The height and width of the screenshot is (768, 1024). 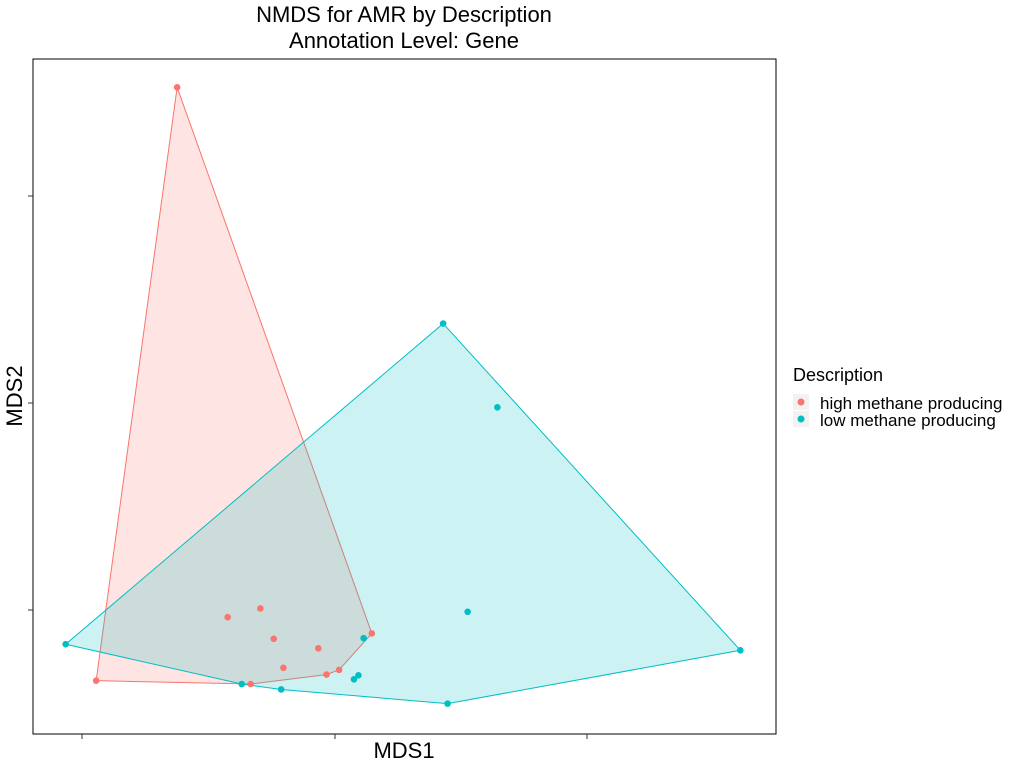 I want to click on x-axis-label: MDS1, so click(x=403, y=750).